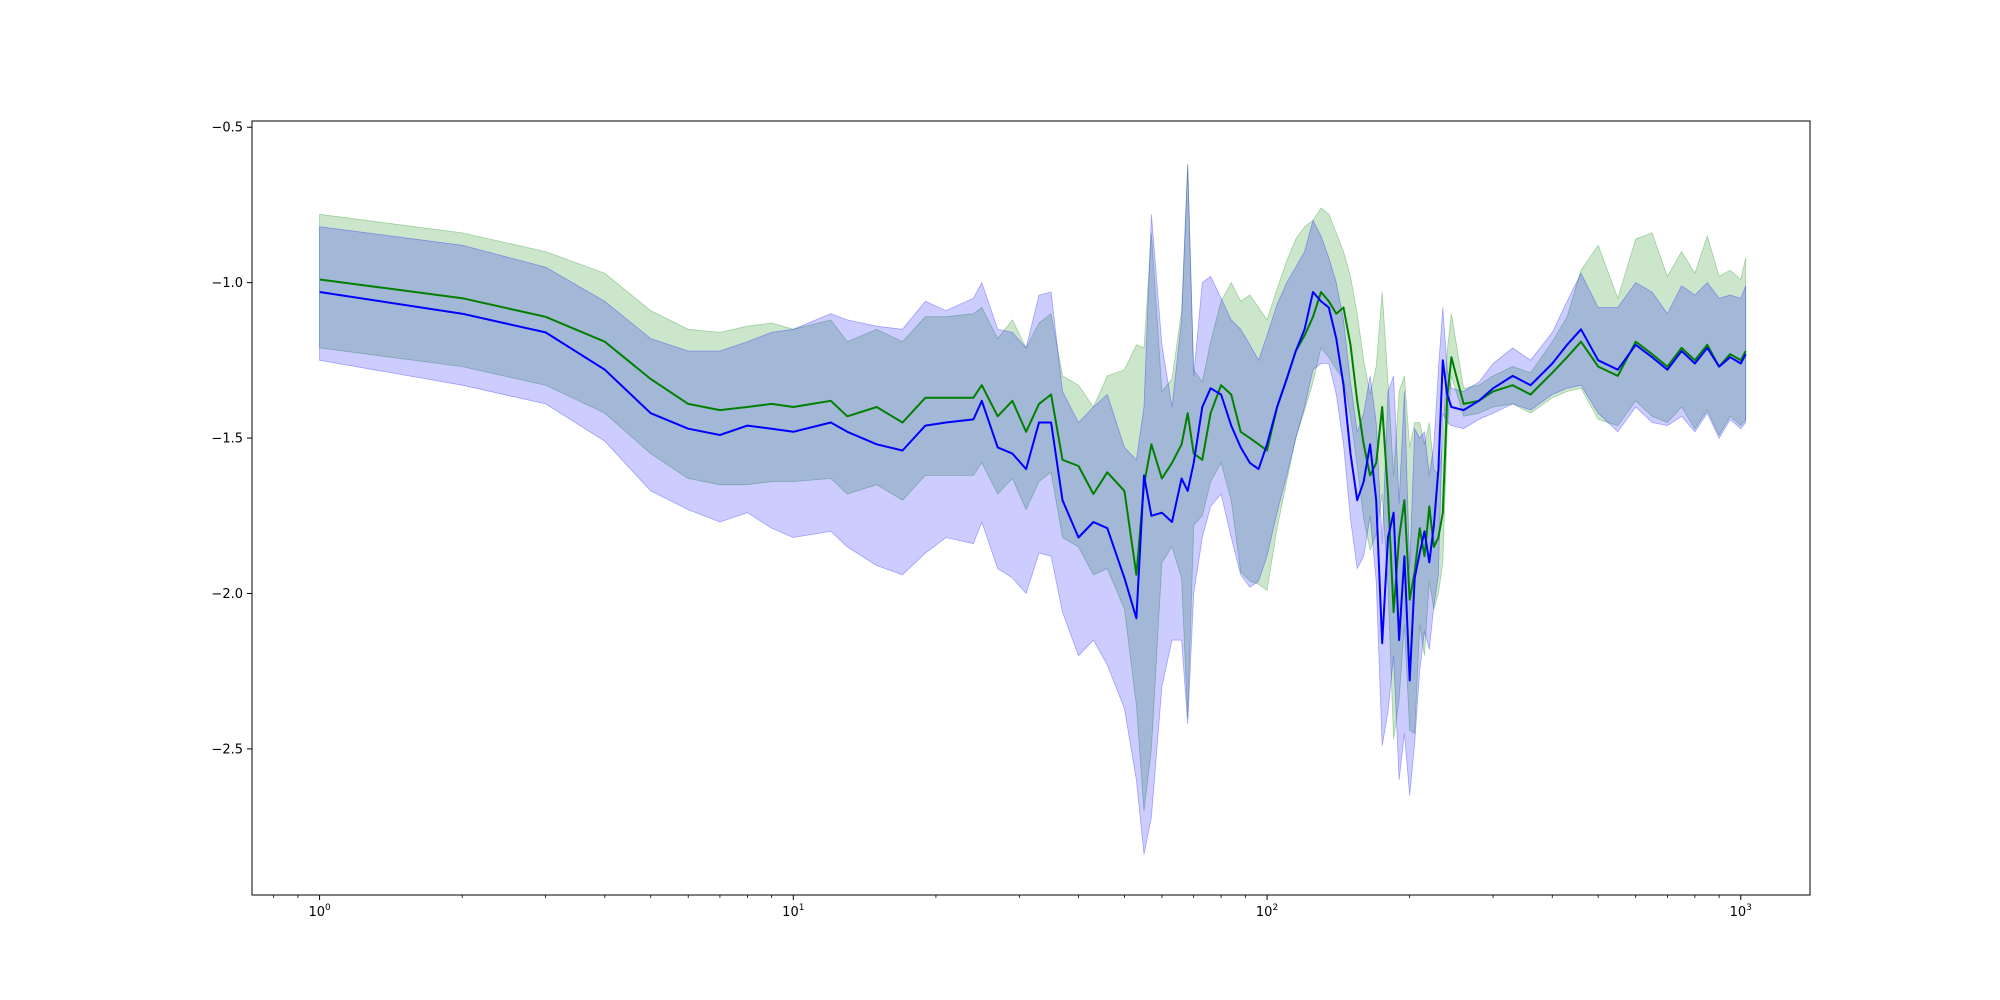 This screenshot has width=2000, height=1000. What do you see at coordinates (227, 439) in the screenshot?
I see `y-tick-label: −1.5` at bounding box center [227, 439].